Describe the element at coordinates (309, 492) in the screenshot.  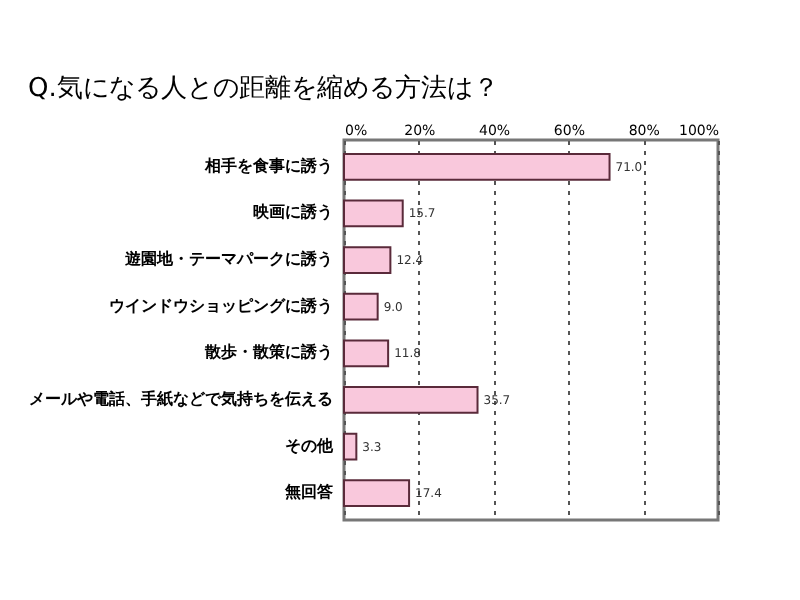
I see `y-tick-label: 無回答` at that location.